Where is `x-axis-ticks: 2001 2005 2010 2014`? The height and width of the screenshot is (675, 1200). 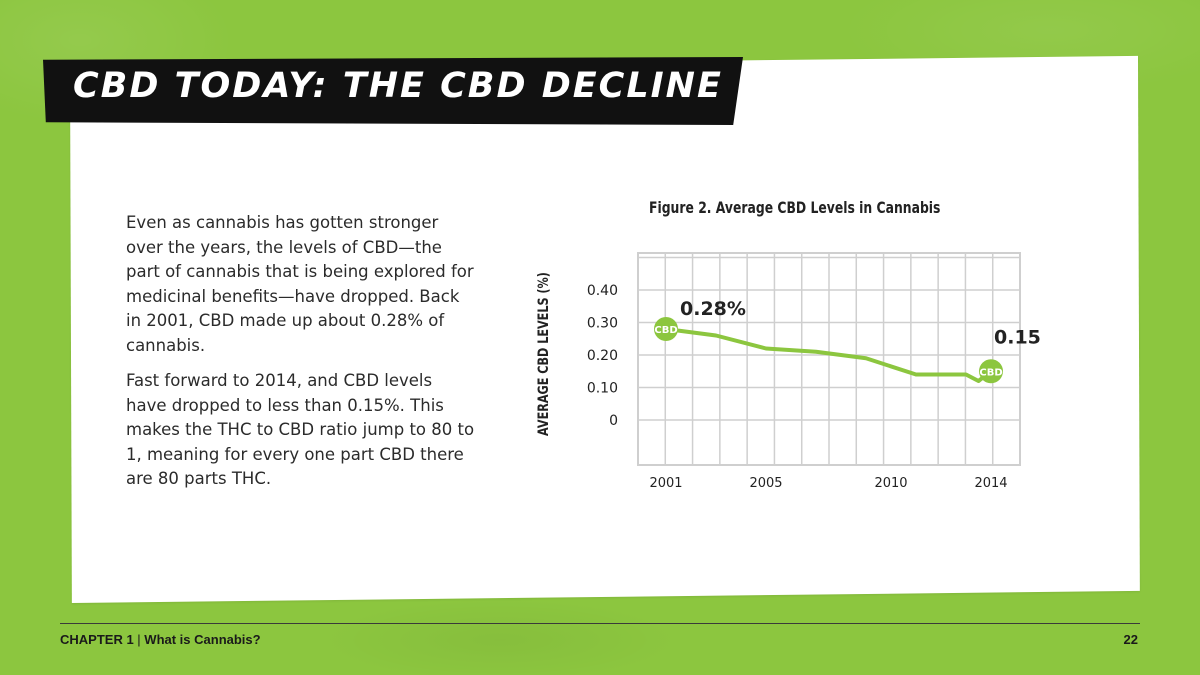 x-axis-ticks: 2001 2005 2010 2014 is located at coordinates (828, 483).